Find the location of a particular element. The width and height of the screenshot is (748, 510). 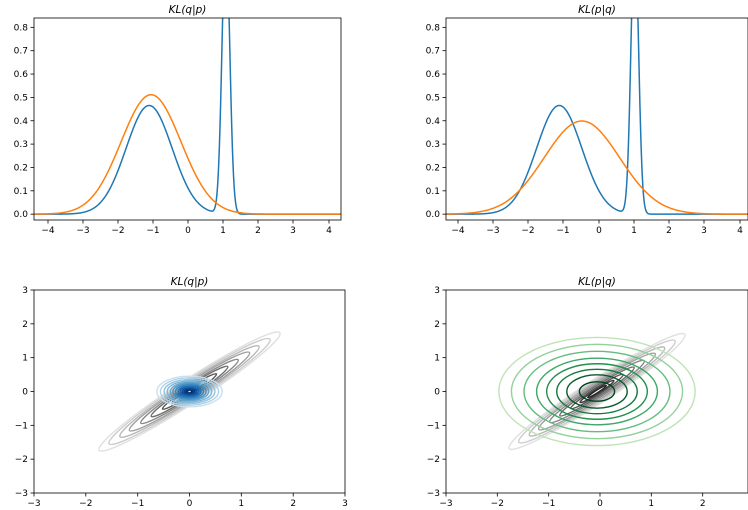

plot-area is located at coordinates (189, 391).